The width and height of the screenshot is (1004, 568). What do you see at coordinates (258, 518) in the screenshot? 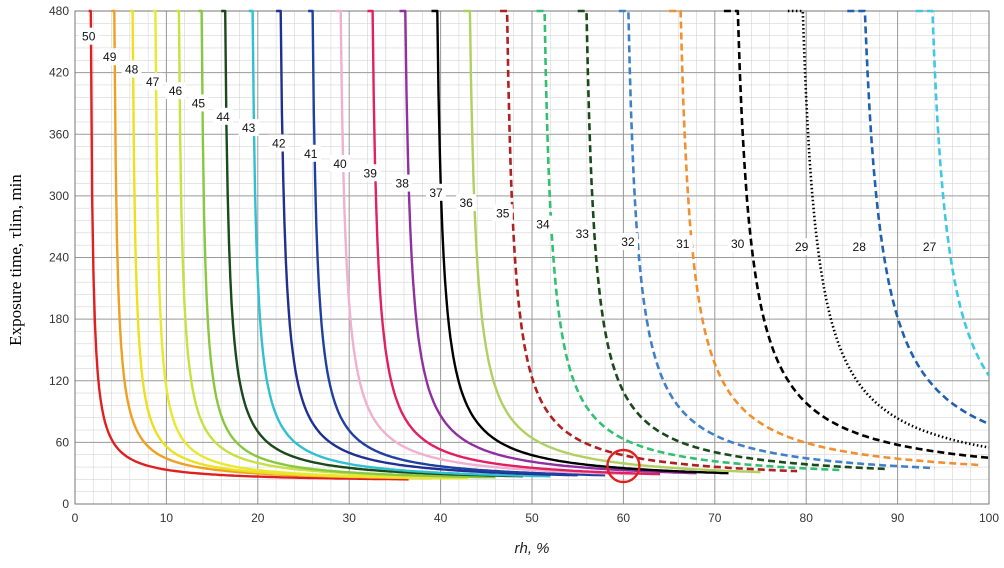
I see `x-tick-label: 20` at bounding box center [258, 518].